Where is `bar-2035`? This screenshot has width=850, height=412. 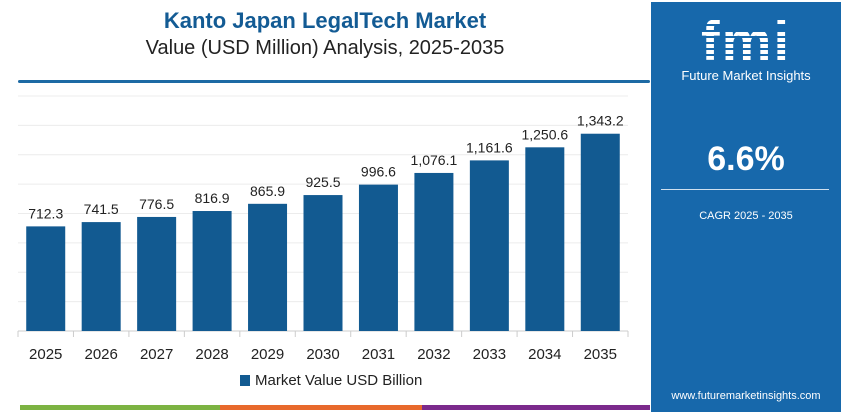
bar-2035 is located at coordinates (600, 232).